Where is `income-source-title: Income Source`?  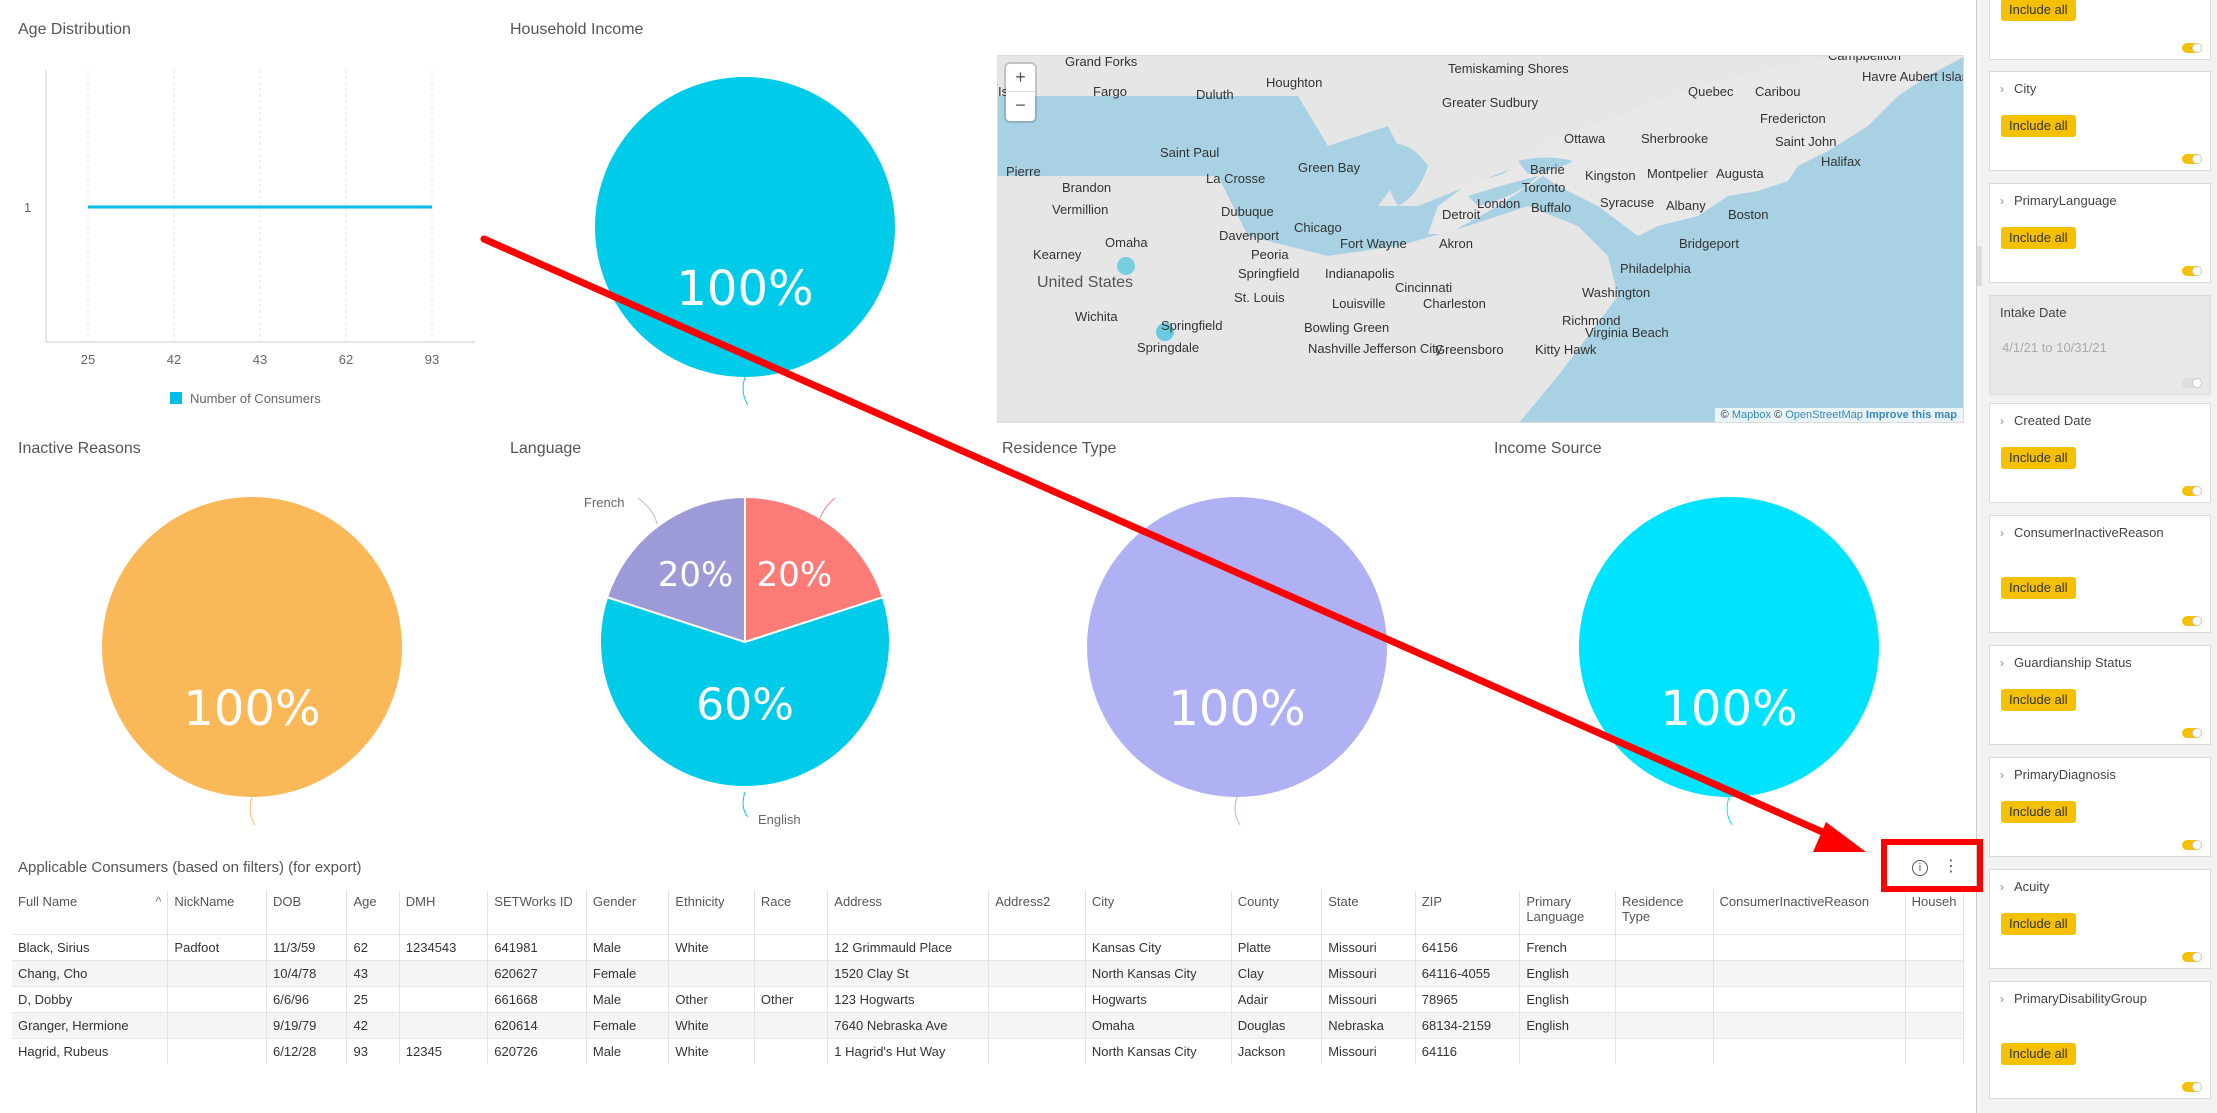 income-source-title: Income Source is located at coordinates (1548, 448).